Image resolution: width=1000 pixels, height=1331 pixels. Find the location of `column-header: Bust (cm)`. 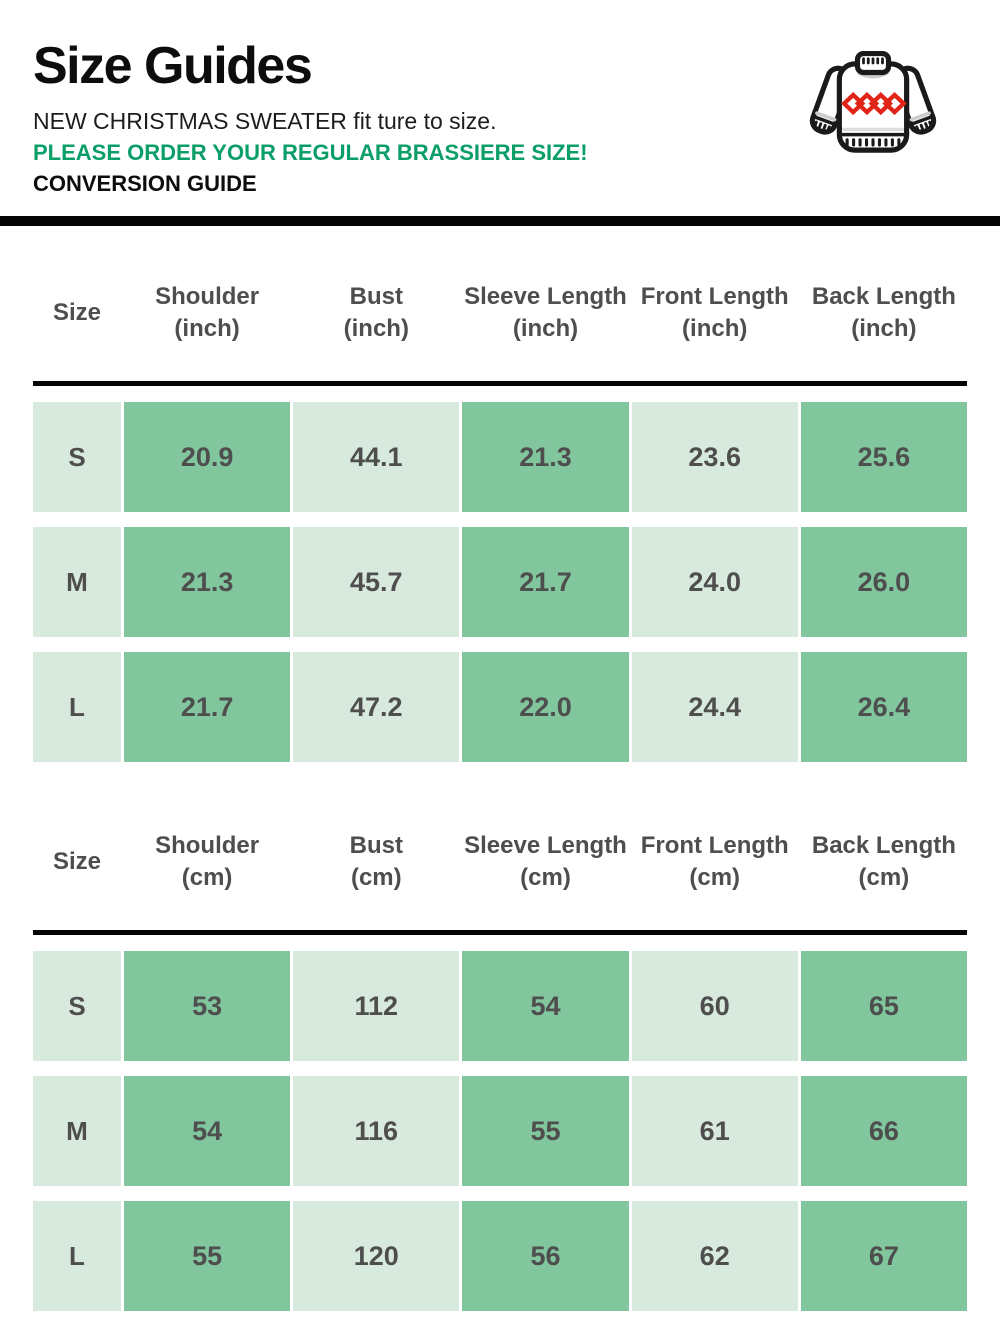

column-header: Bust (cm) is located at coordinates (376, 861).